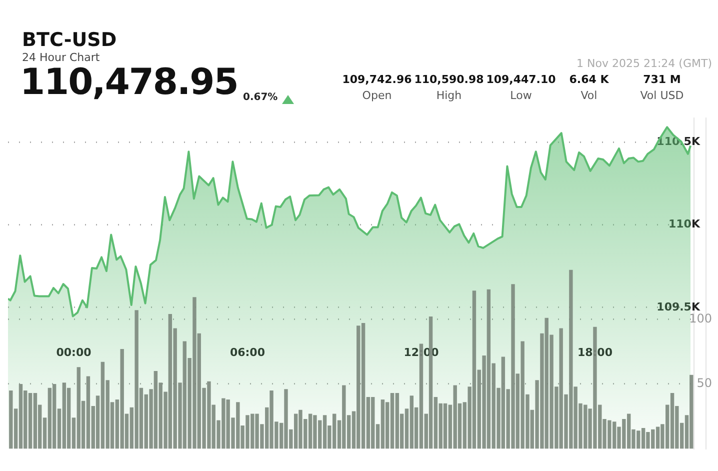 This screenshot has height=471, width=718. I want to click on text: 110,590.98, so click(449, 79).